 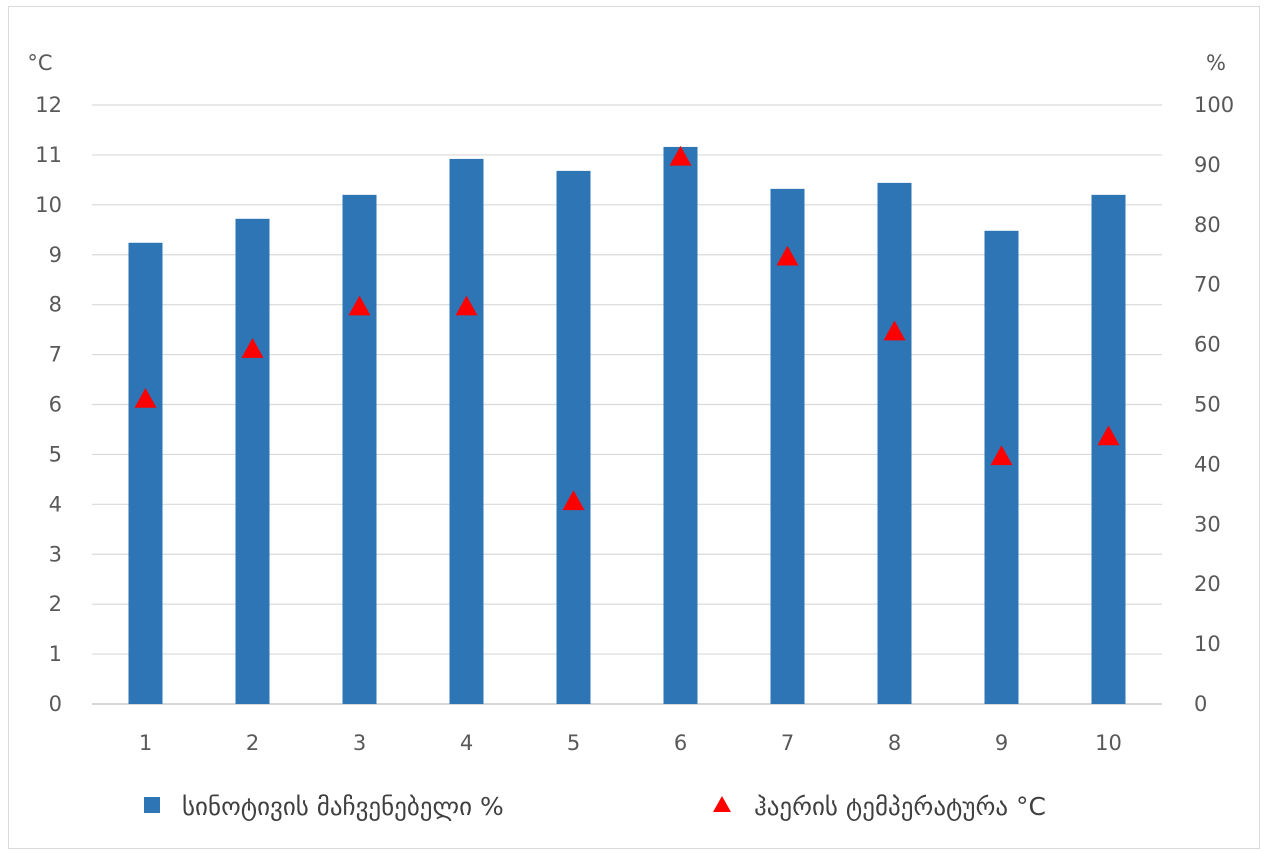 What do you see at coordinates (1207, 644) in the screenshot?
I see `right-axis-tick-label: 10` at bounding box center [1207, 644].